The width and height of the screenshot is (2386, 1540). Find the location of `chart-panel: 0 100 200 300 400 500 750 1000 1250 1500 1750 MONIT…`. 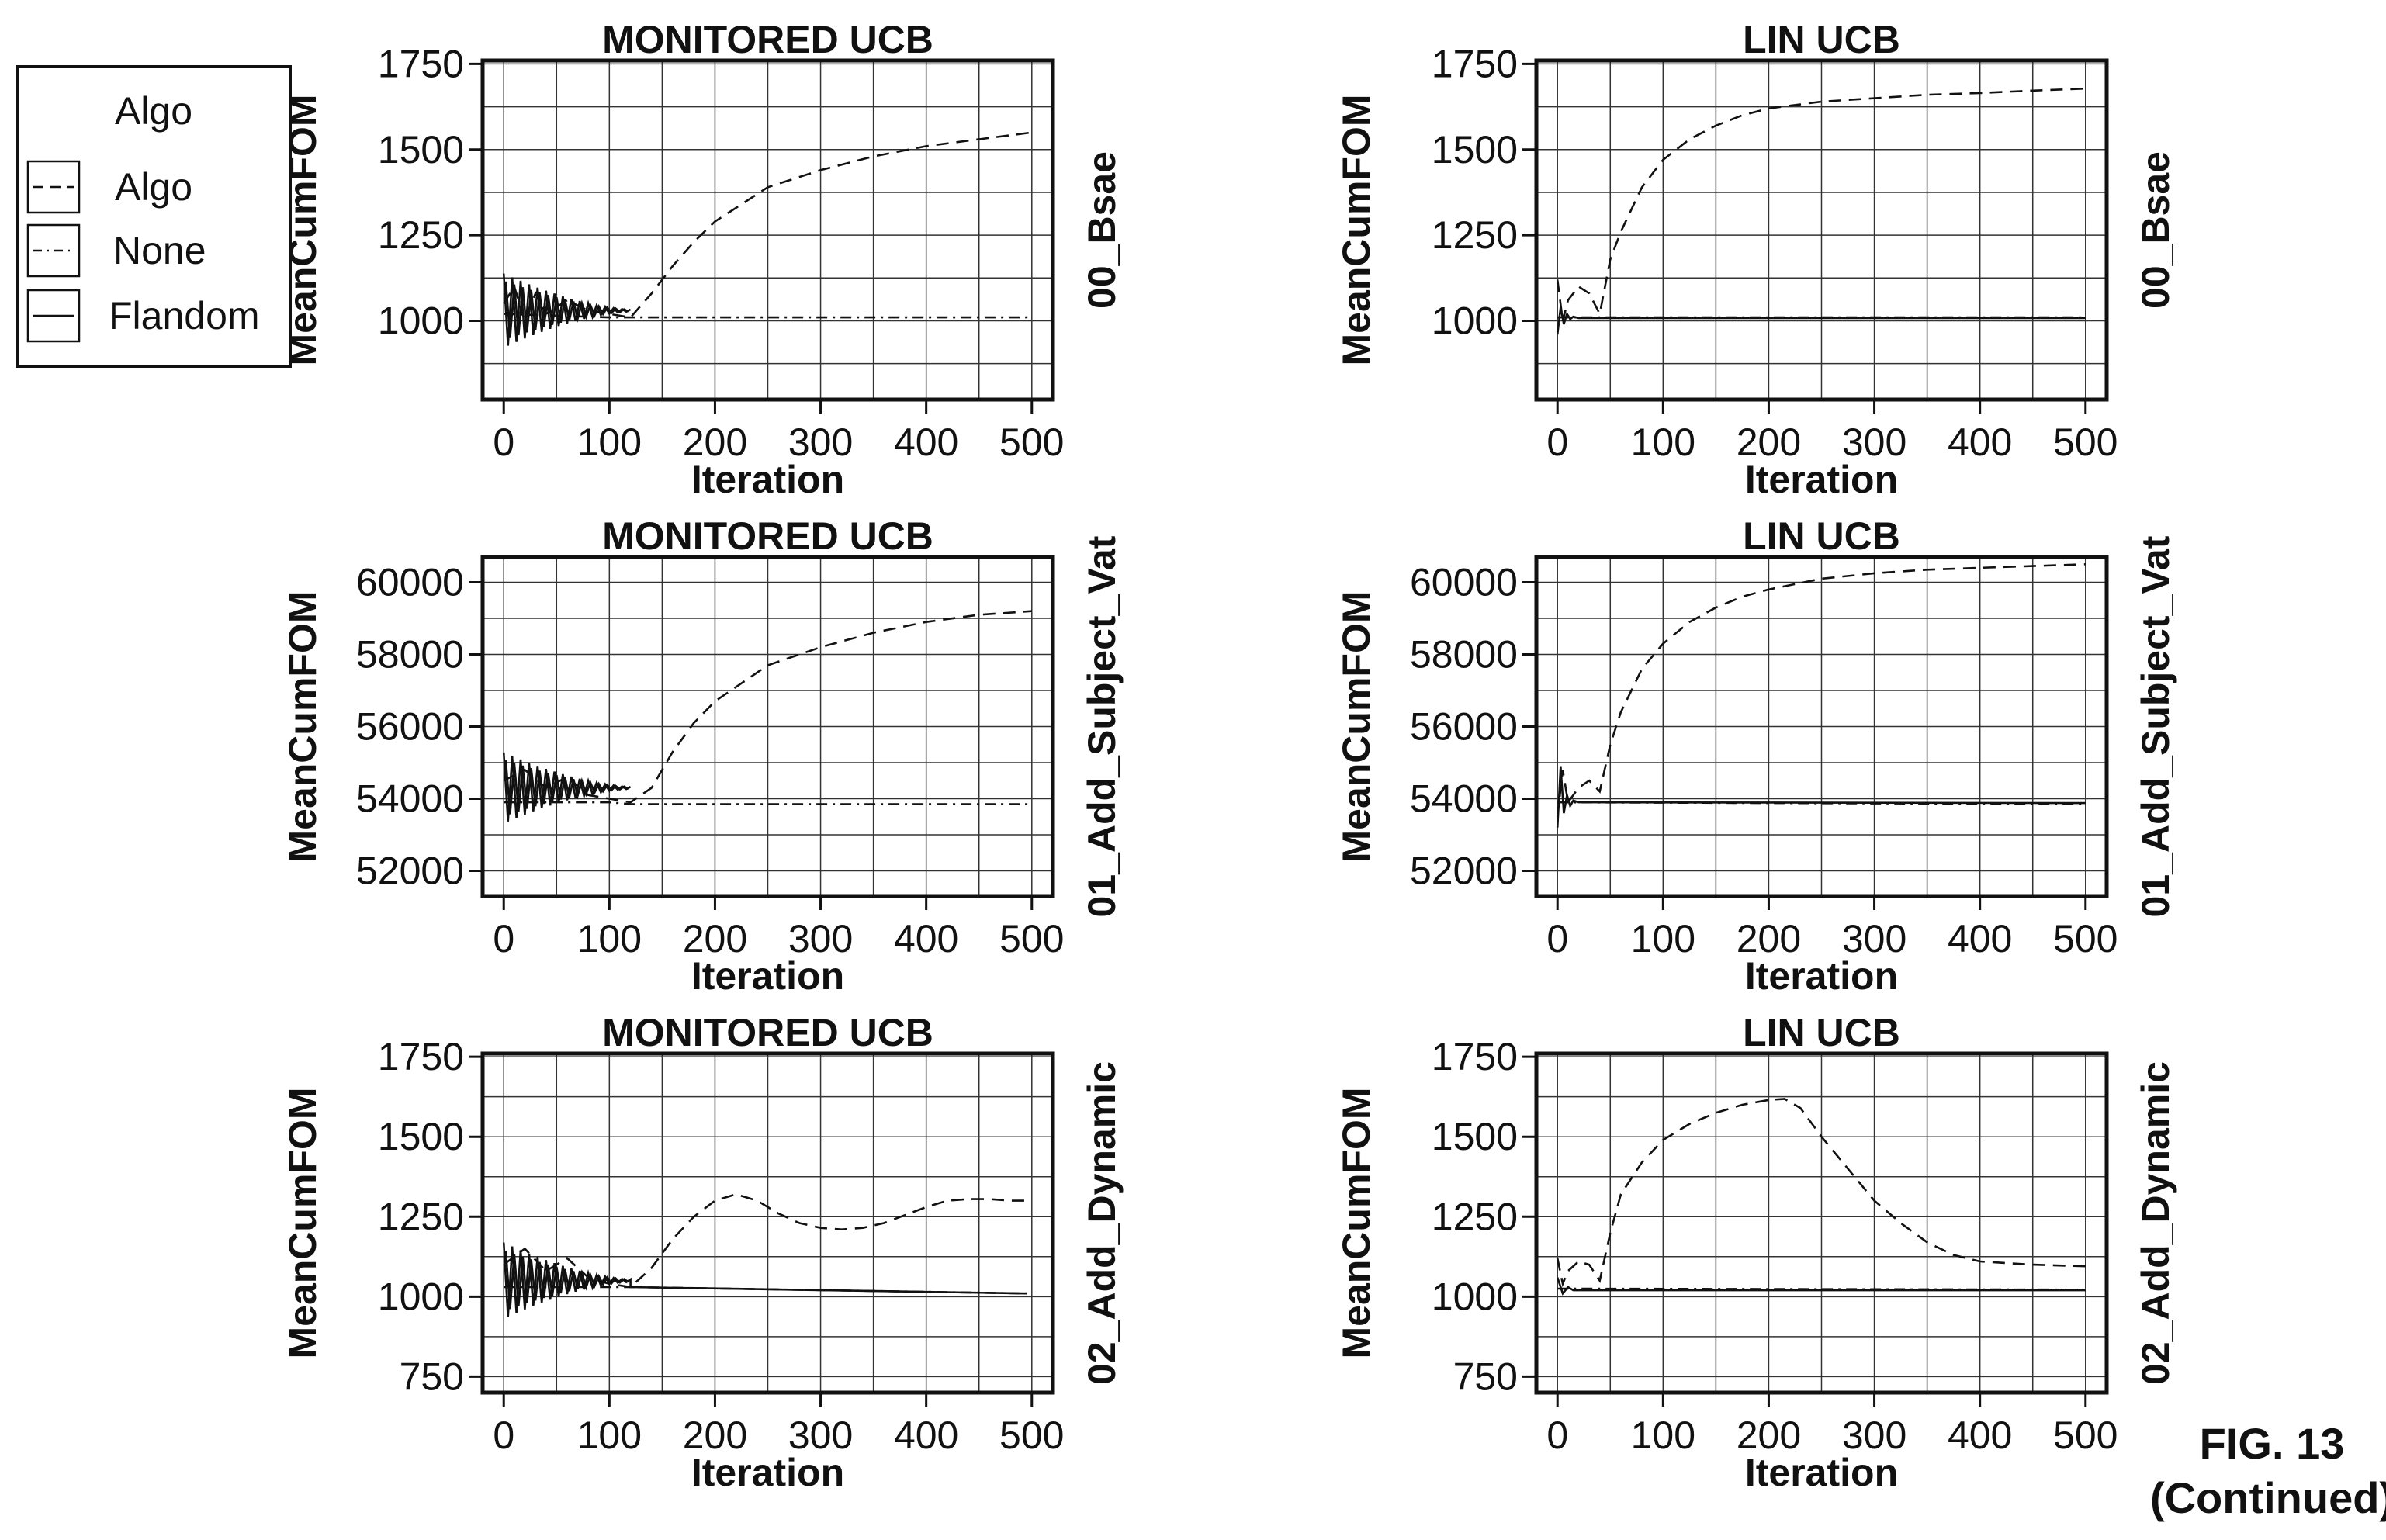

chart-panel: 0 100 200 300 400 500 750 1000 1250 1500 1750 MONIT… is located at coordinates (702, 1252).